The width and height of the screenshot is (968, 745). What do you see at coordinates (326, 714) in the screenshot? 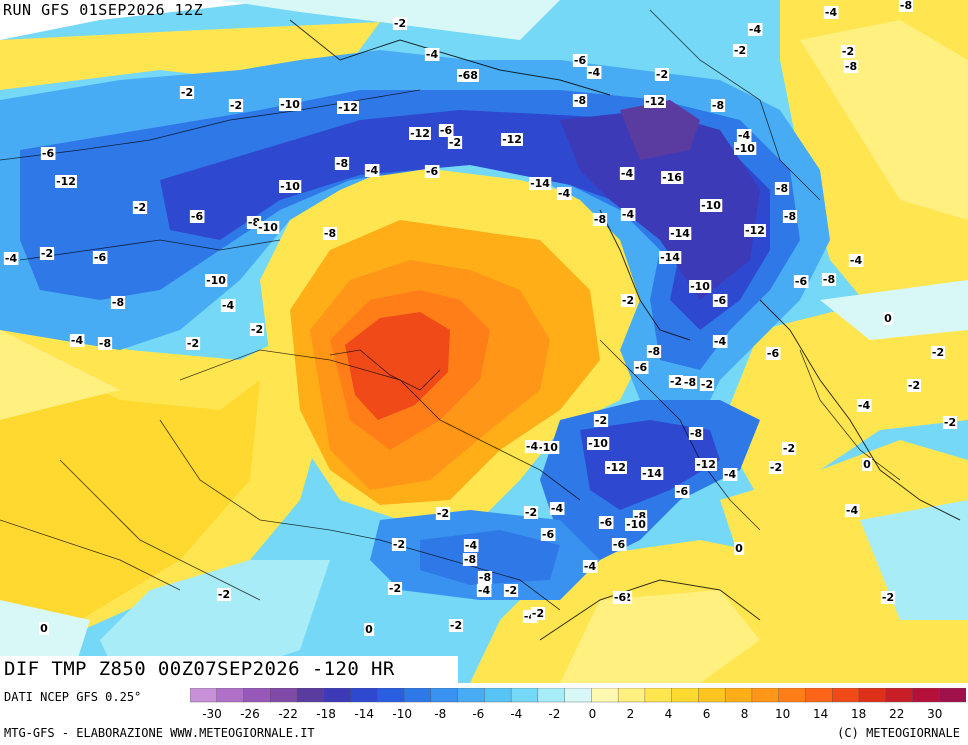
I see `legend-tick-label: -18` at bounding box center [326, 714].